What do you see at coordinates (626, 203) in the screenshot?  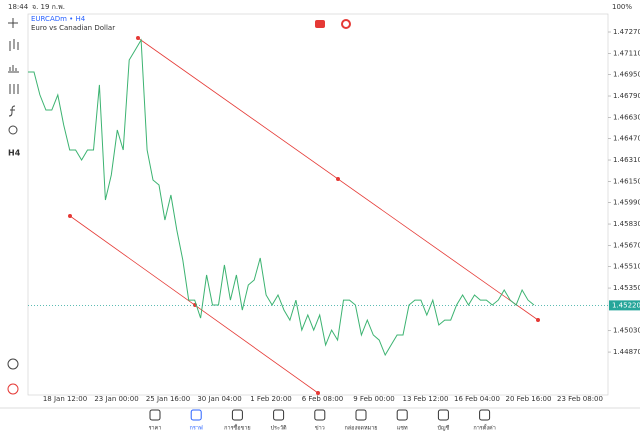 I see `y-tick-label: 1.45990` at bounding box center [626, 203].